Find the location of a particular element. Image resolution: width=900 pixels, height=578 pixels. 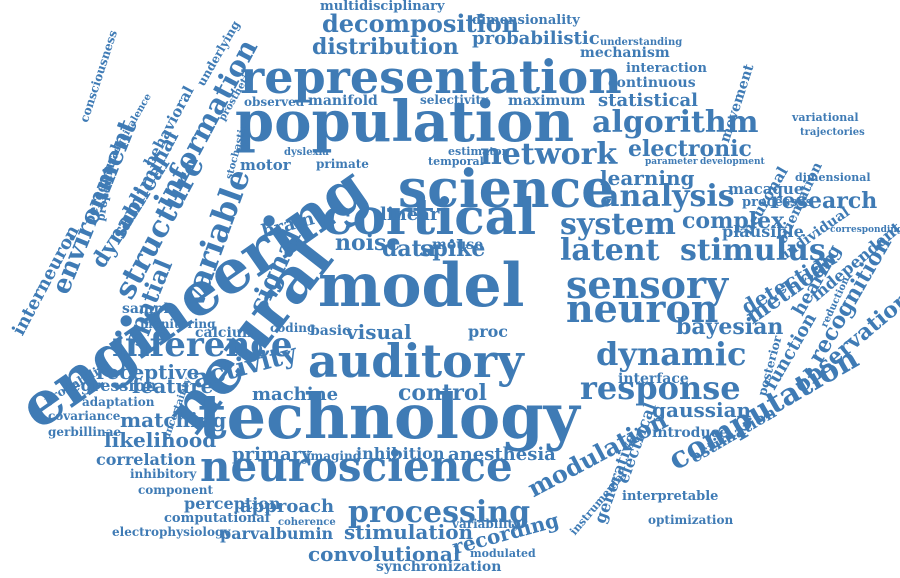

cloud-word: mouse is located at coordinates (458, 245).